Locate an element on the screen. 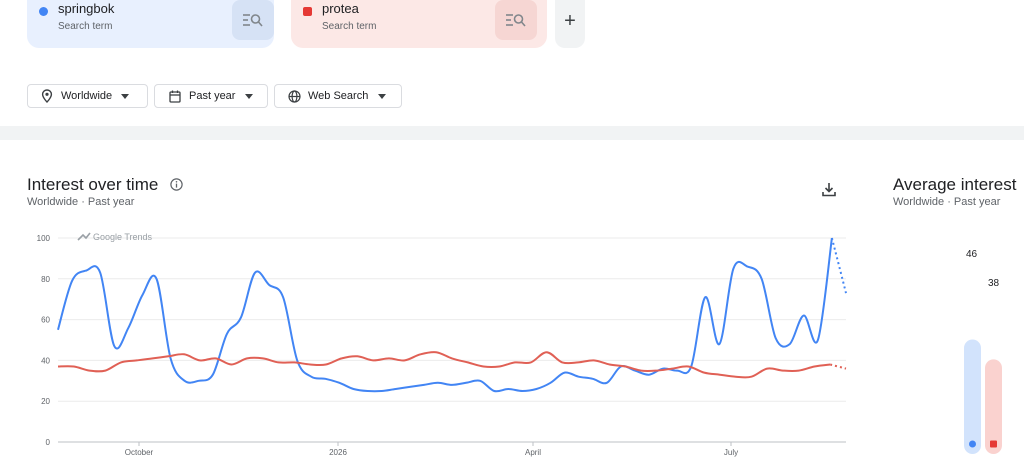 The width and height of the screenshot is (1024, 458). interest-title-text: Interest over time is located at coordinates (93, 184).